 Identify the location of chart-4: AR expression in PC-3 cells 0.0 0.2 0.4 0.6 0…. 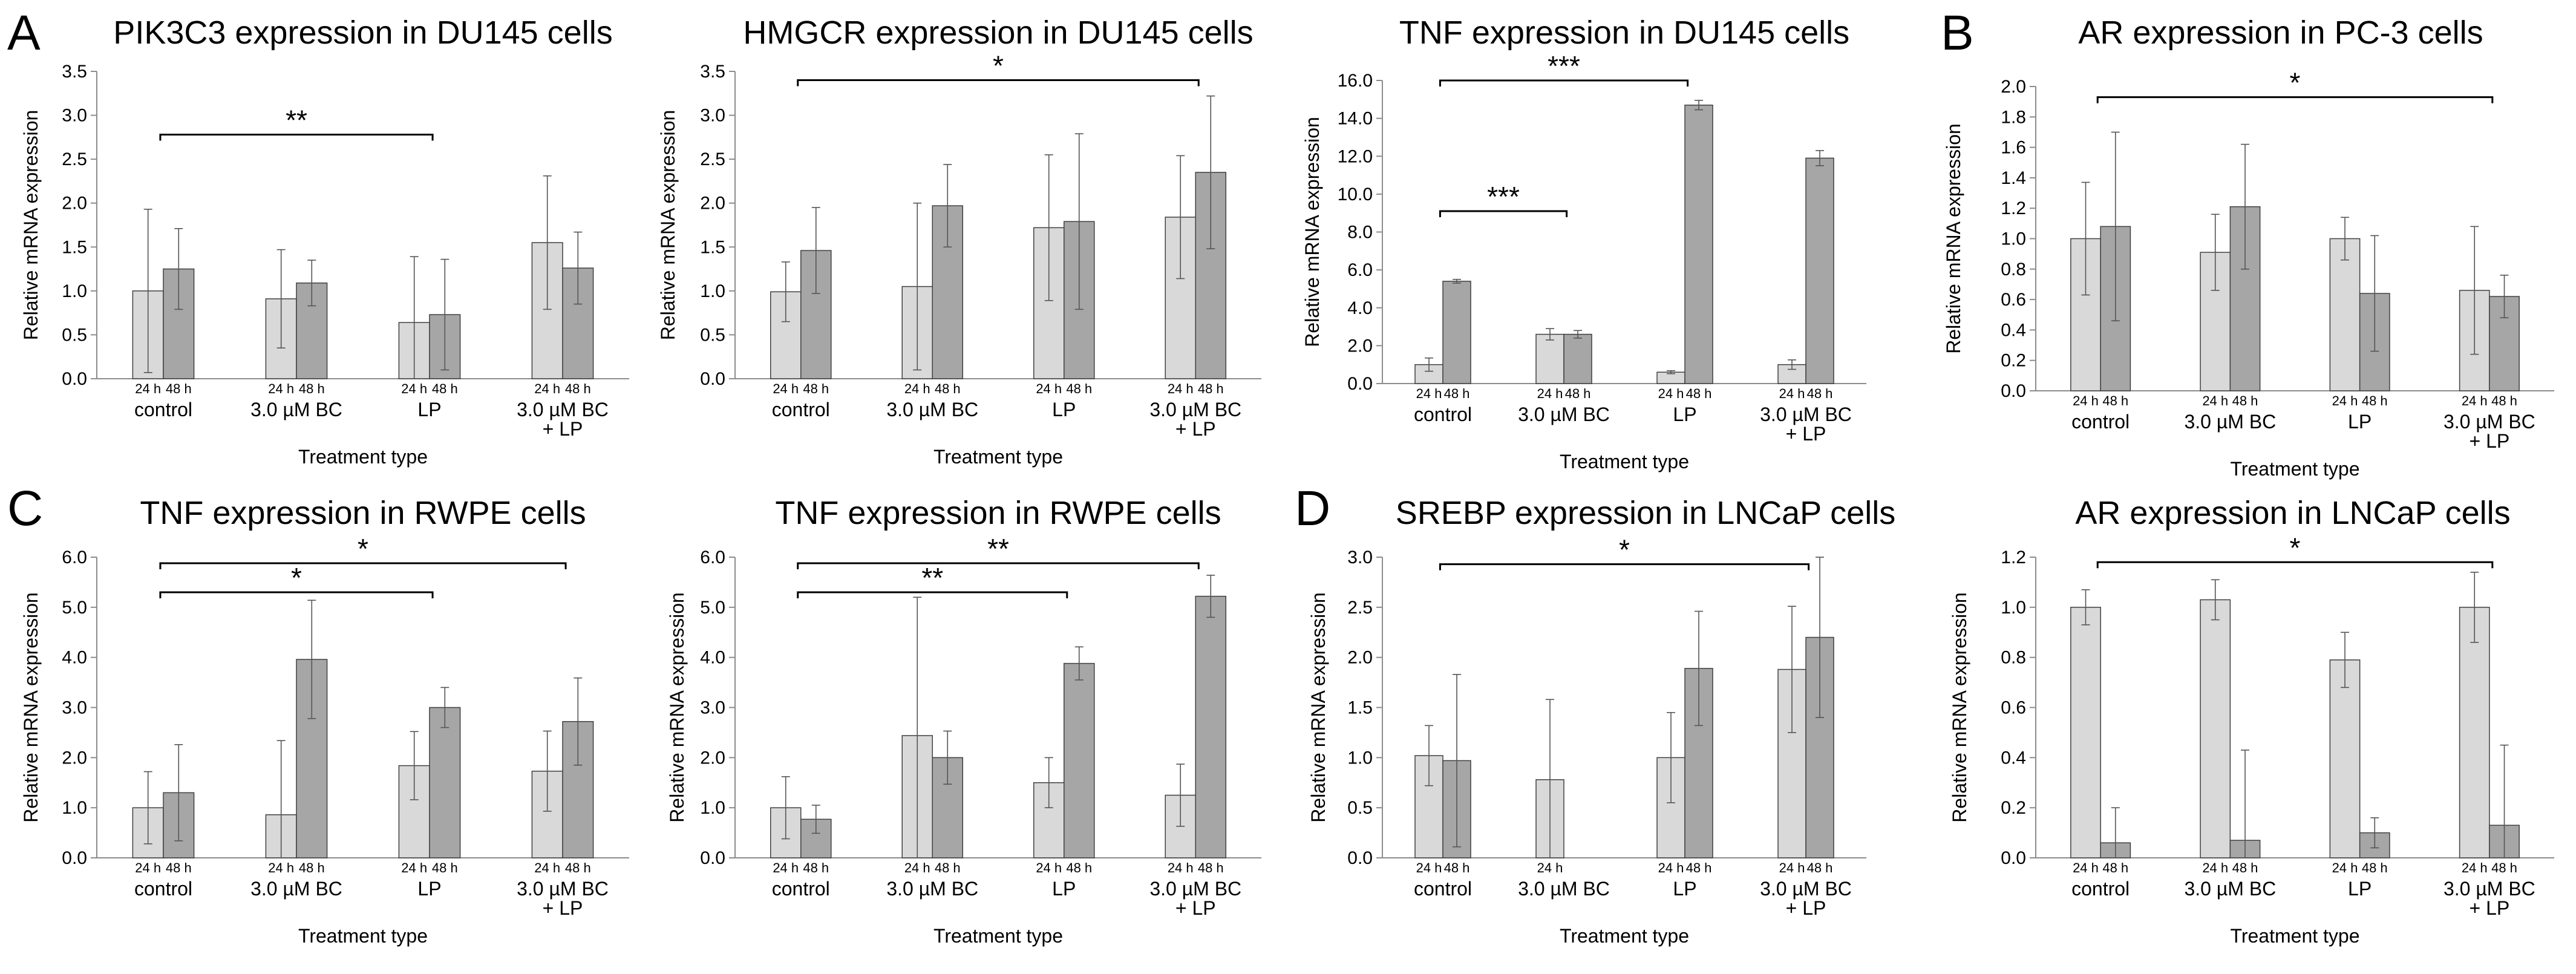
(2248, 247).